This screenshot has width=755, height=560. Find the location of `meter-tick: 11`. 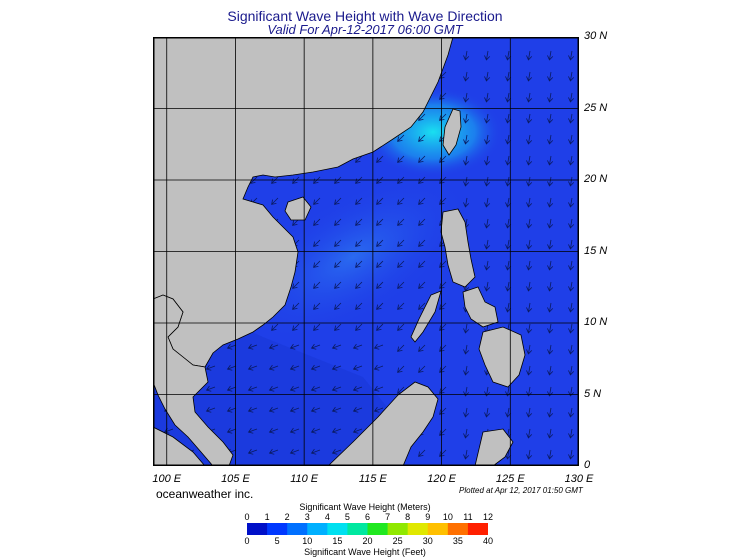

meter-tick: 11 is located at coordinates (468, 517).